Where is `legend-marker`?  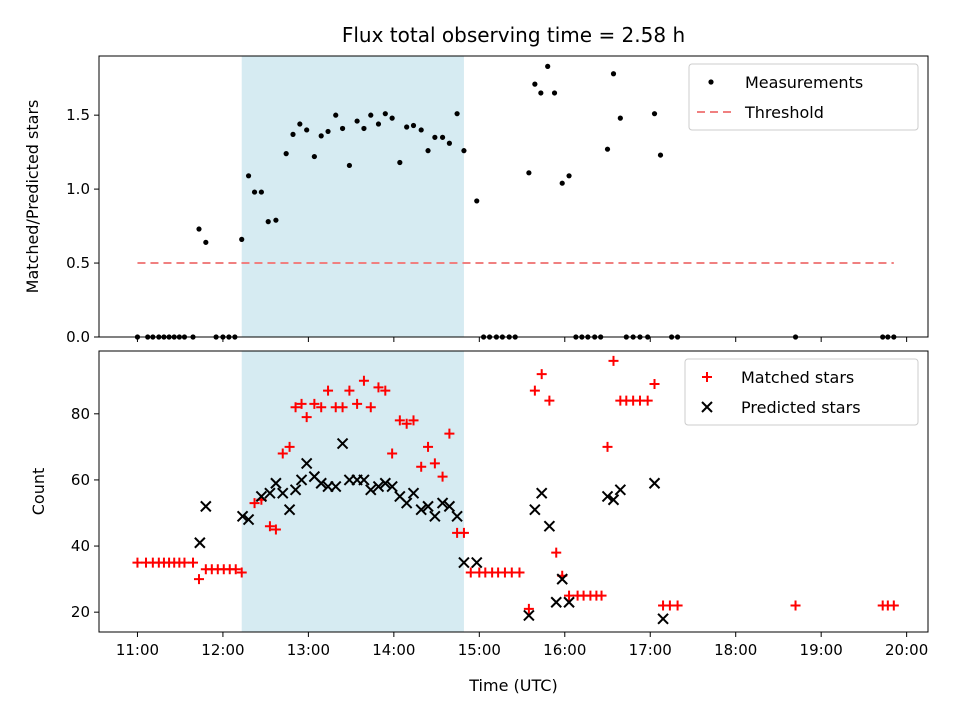 legend-marker is located at coordinates (711, 82).